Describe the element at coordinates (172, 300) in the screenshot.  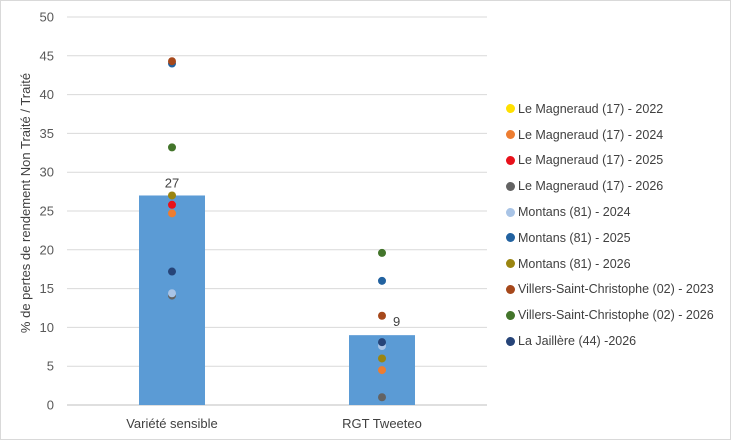
I see `bar` at that location.